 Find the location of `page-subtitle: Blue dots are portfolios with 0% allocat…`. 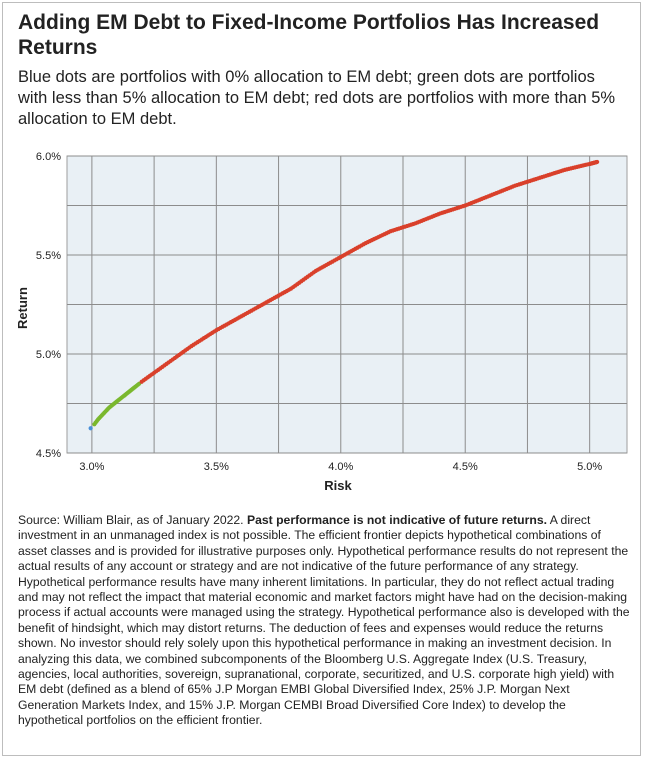

page-subtitle: Blue dots are portfolios with 0% allocat… is located at coordinates (317, 98).